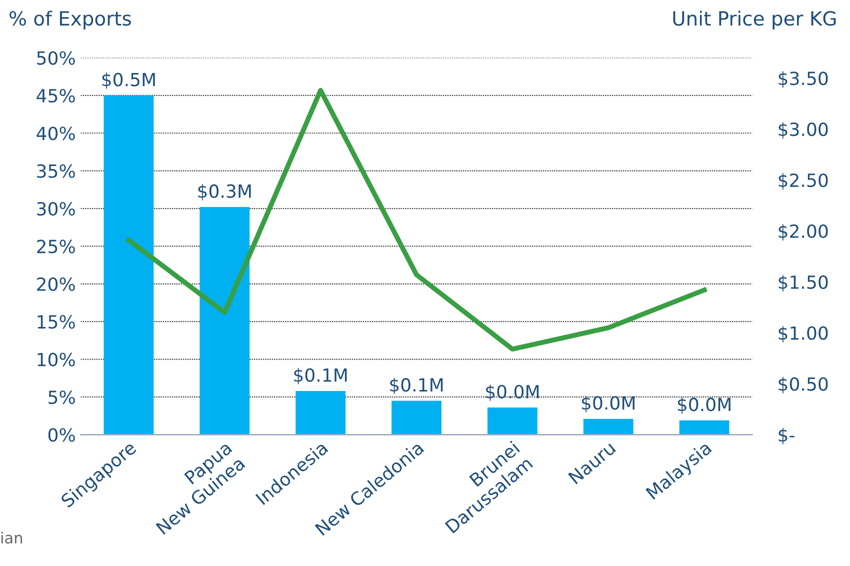  What do you see at coordinates (803, 79) in the screenshot?
I see `y2-tick-label: $3.50` at bounding box center [803, 79].